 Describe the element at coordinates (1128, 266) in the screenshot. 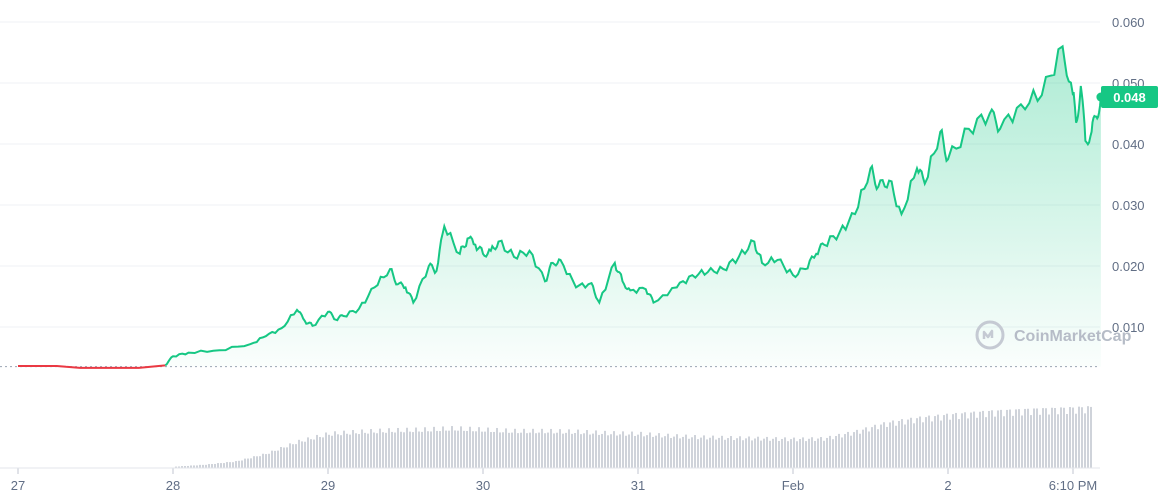

I see `y-tick-label: 0.020` at that location.